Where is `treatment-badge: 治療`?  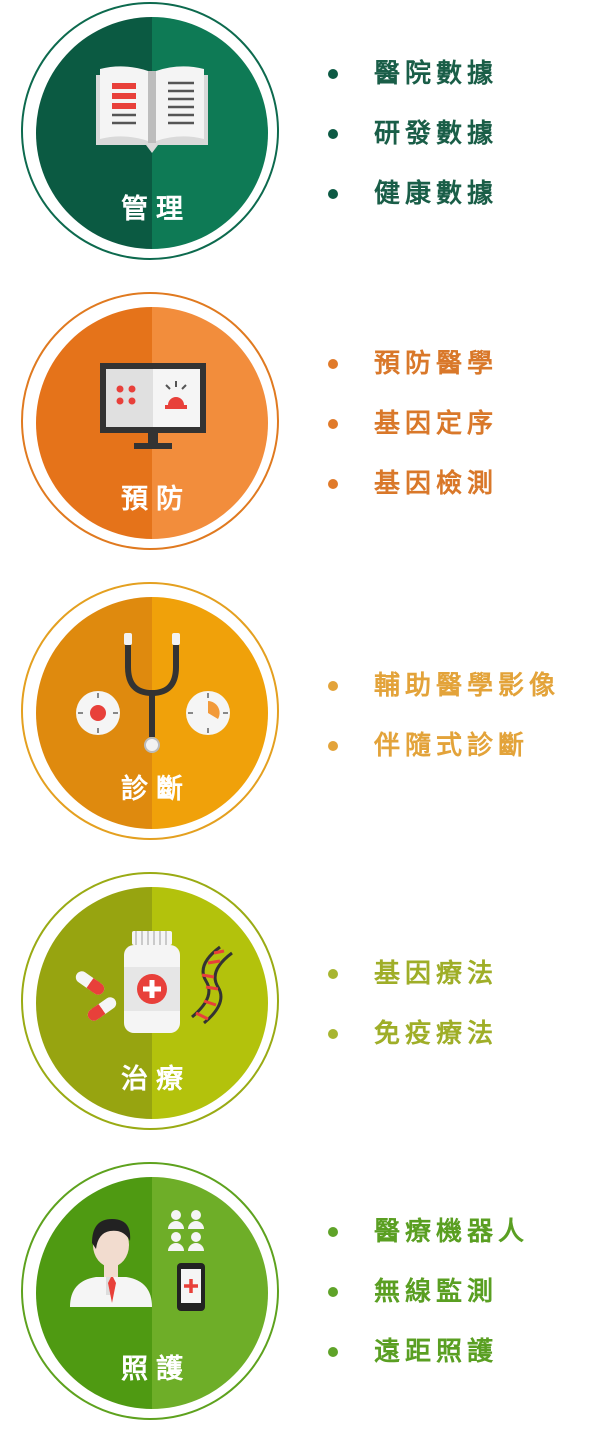 treatment-badge: 治療 is located at coordinates (150, 1001).